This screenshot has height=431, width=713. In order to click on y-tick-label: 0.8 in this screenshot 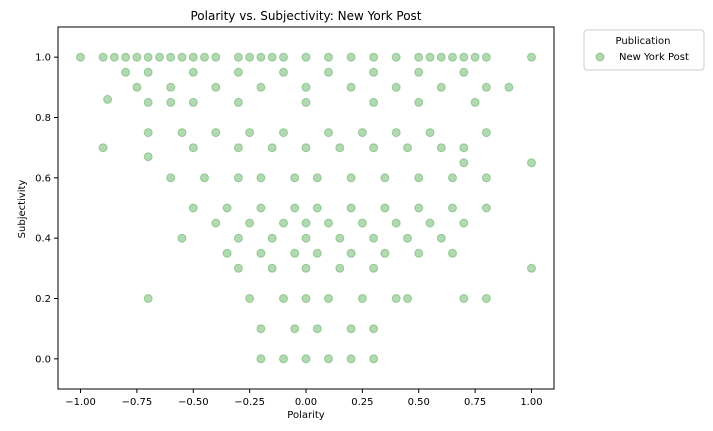, I will do `click(43, 118)`.